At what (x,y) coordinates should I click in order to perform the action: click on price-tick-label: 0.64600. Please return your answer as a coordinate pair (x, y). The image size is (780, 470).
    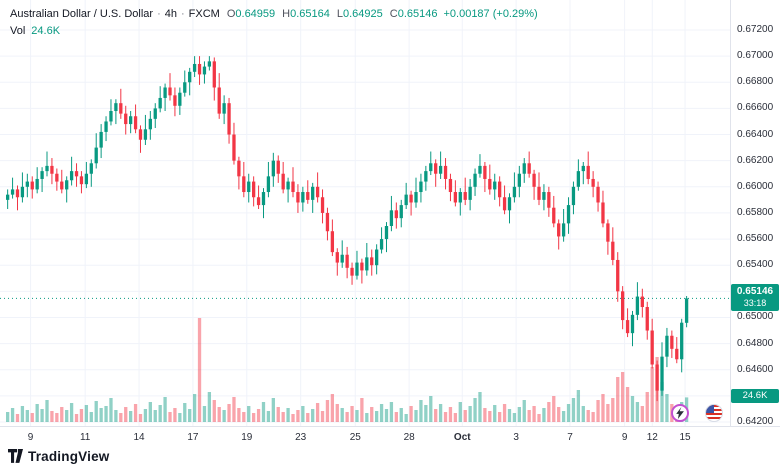
    Looking at the image, I should click on (755, 369).